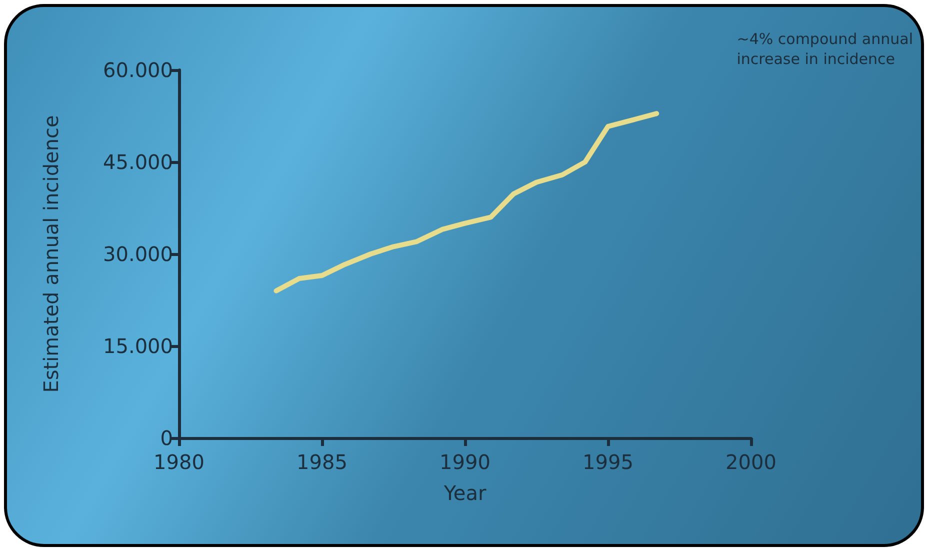 This screenshot has width=926, height=549. What do you see at coordinates (138, 346) in the screenshot?
I see `y-tick-label: 15.000` at bounding box center [138, 346].